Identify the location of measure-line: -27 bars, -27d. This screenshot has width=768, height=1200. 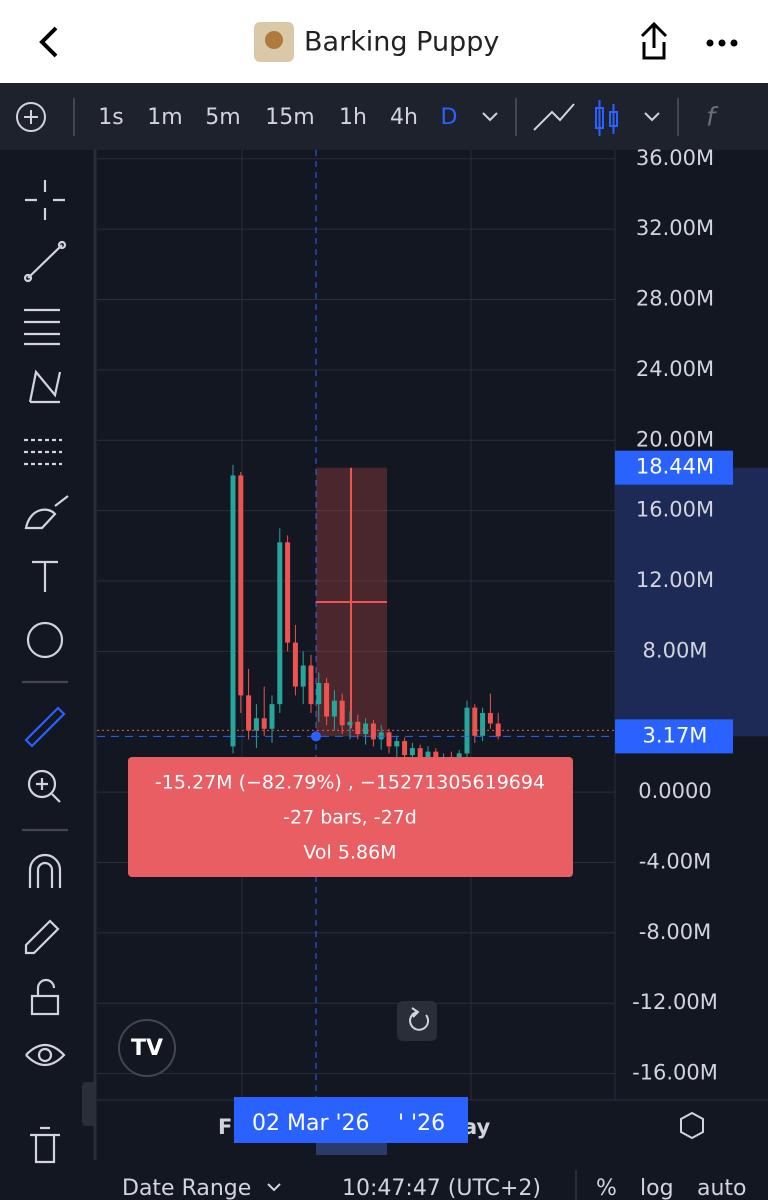
(350, 818).